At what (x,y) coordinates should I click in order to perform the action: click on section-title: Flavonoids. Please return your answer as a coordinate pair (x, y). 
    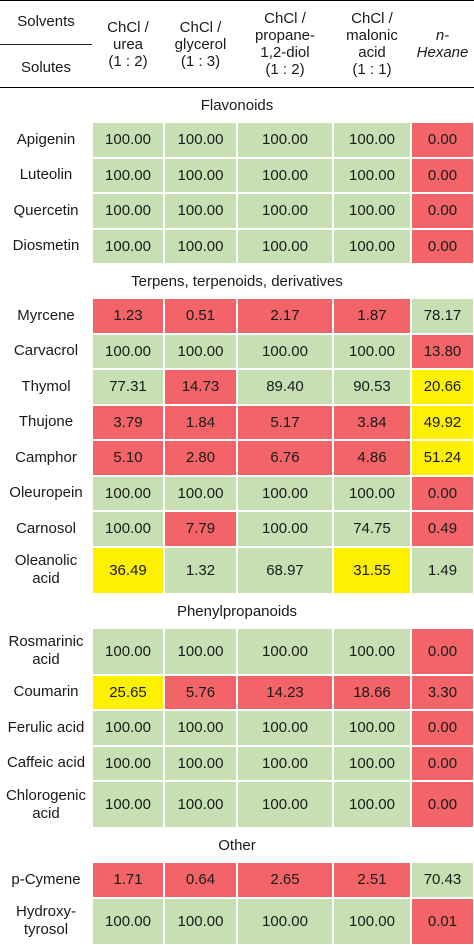
    Looking at the image, I should click on (237, 105).